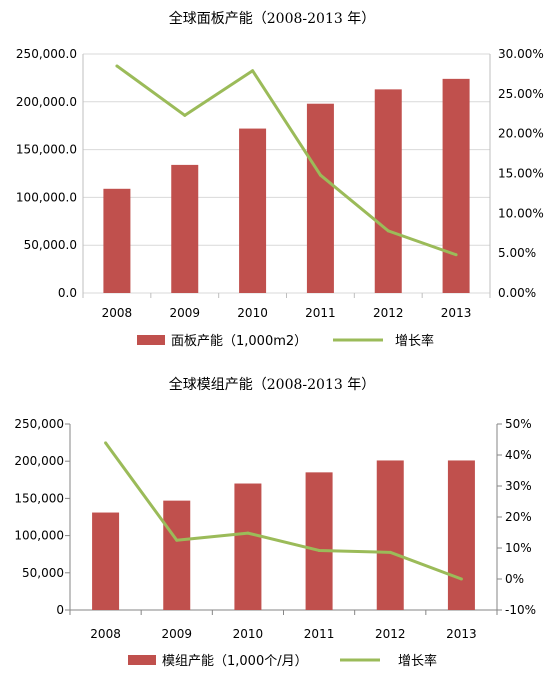 This screenshot has width=545, height=675. I want to click on y-right-tick-label: 15.00%, so click(521, 174).